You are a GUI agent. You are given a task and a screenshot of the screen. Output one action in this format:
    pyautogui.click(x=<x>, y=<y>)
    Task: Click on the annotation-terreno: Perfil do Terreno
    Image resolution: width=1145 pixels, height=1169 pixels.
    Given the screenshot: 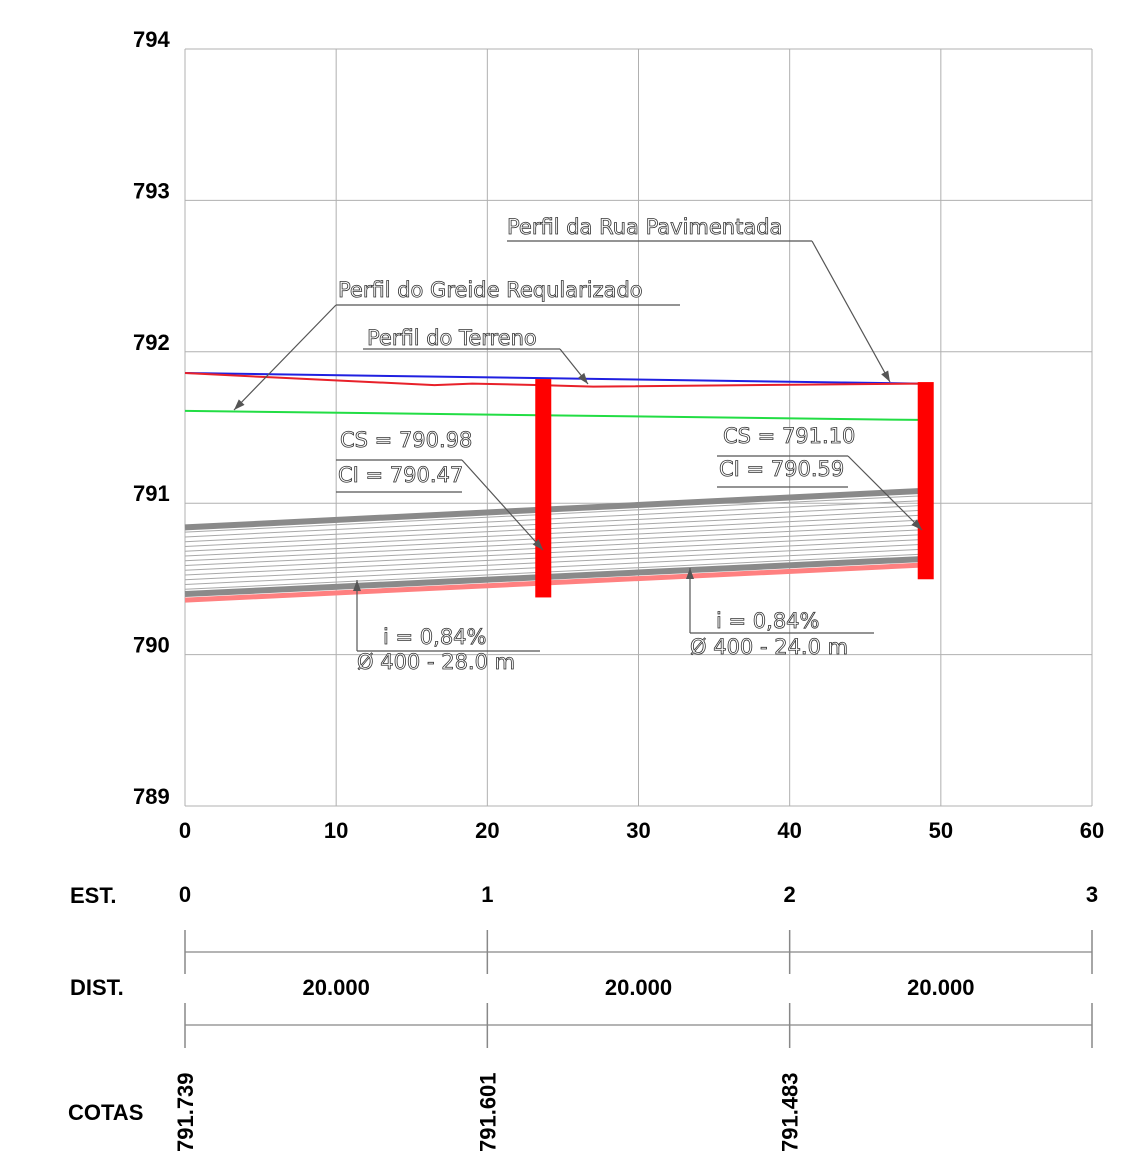 What is the action you would take?
    pyautogui.click(x=452, y=338)
    